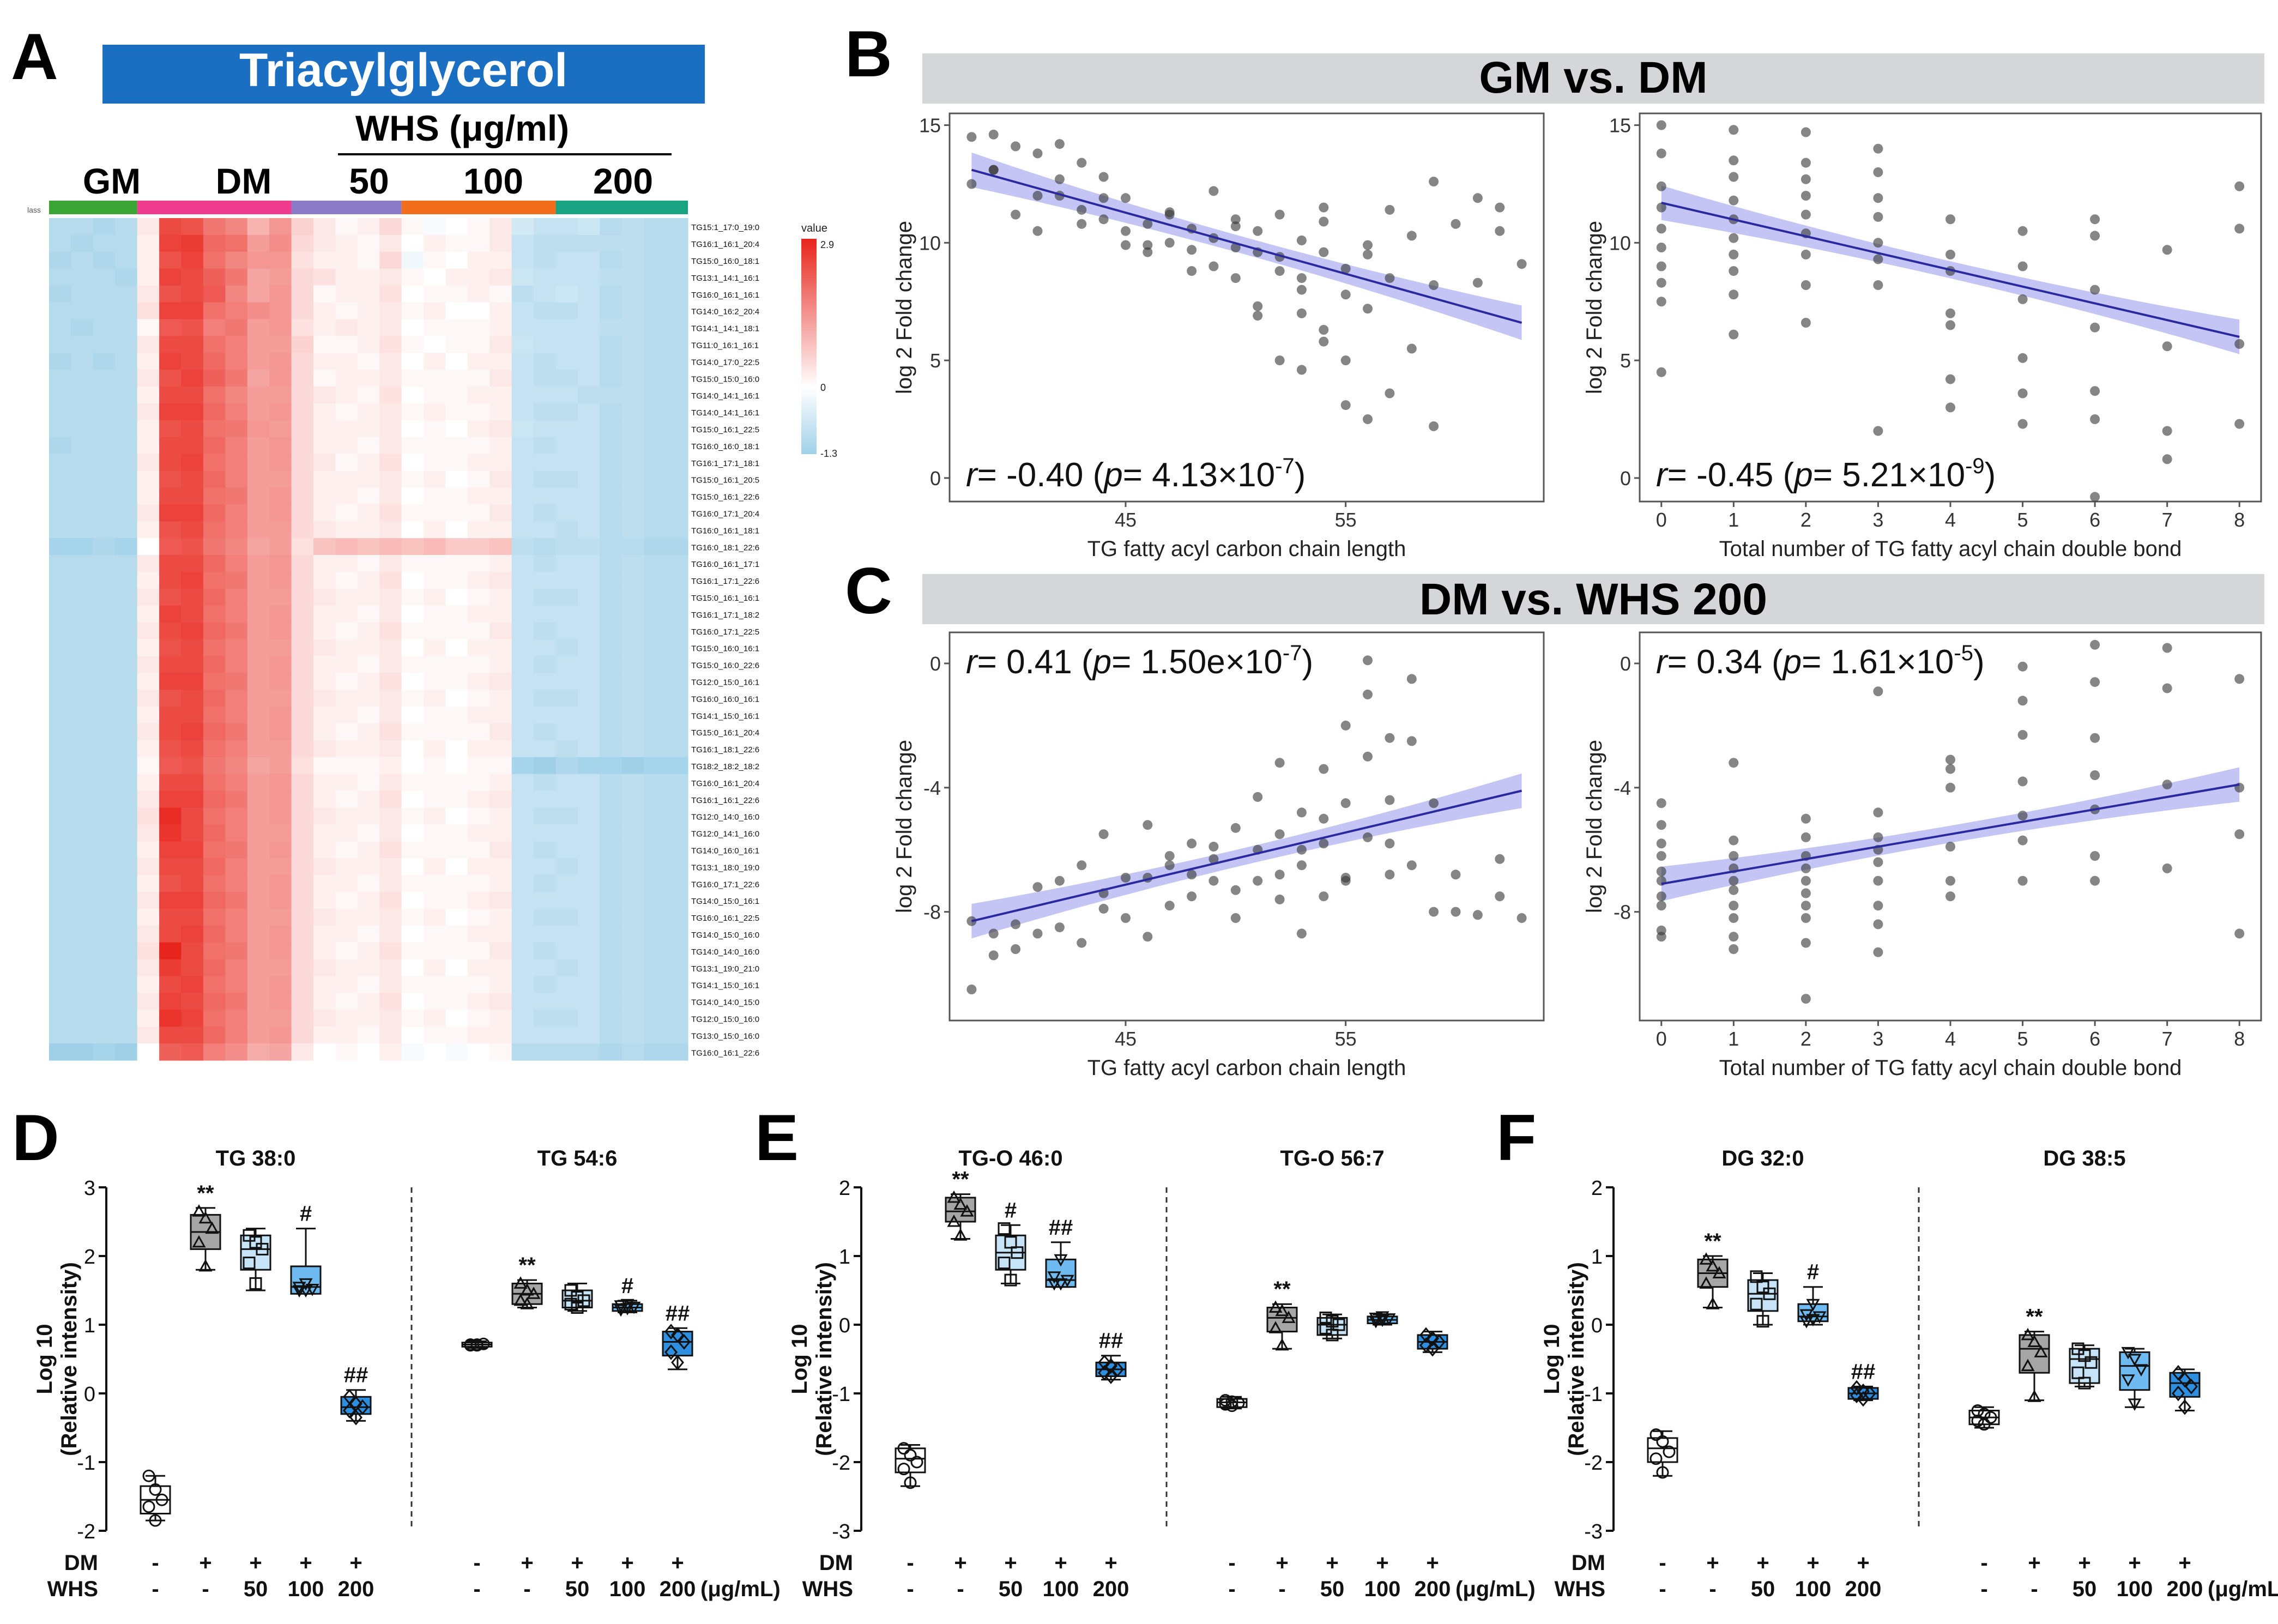 This screenshot has width=2278, height=1624. Describe the element at coordinates (1983, 1589) in the screenshot. I see `whs-value: -` at that location.